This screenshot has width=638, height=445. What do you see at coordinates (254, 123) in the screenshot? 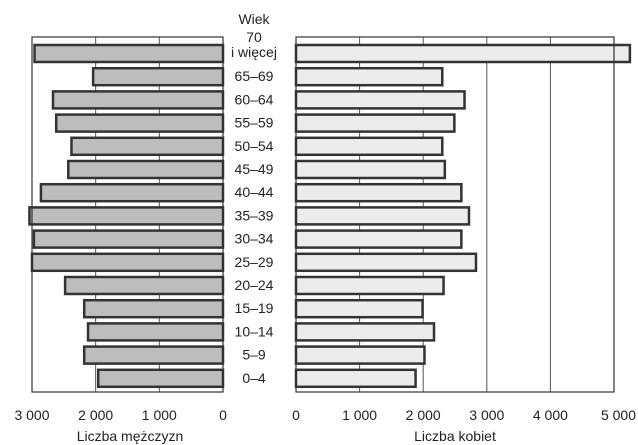
I see `age-label: 55–59` at bounding box center [254, 123].